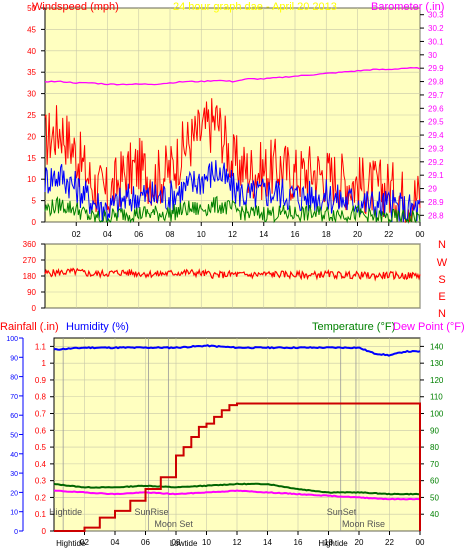  What do you see at coordinates (14, 513) in the screenshot?
I see `humidity-tick-label: 10` at bounding box center [14, 513].